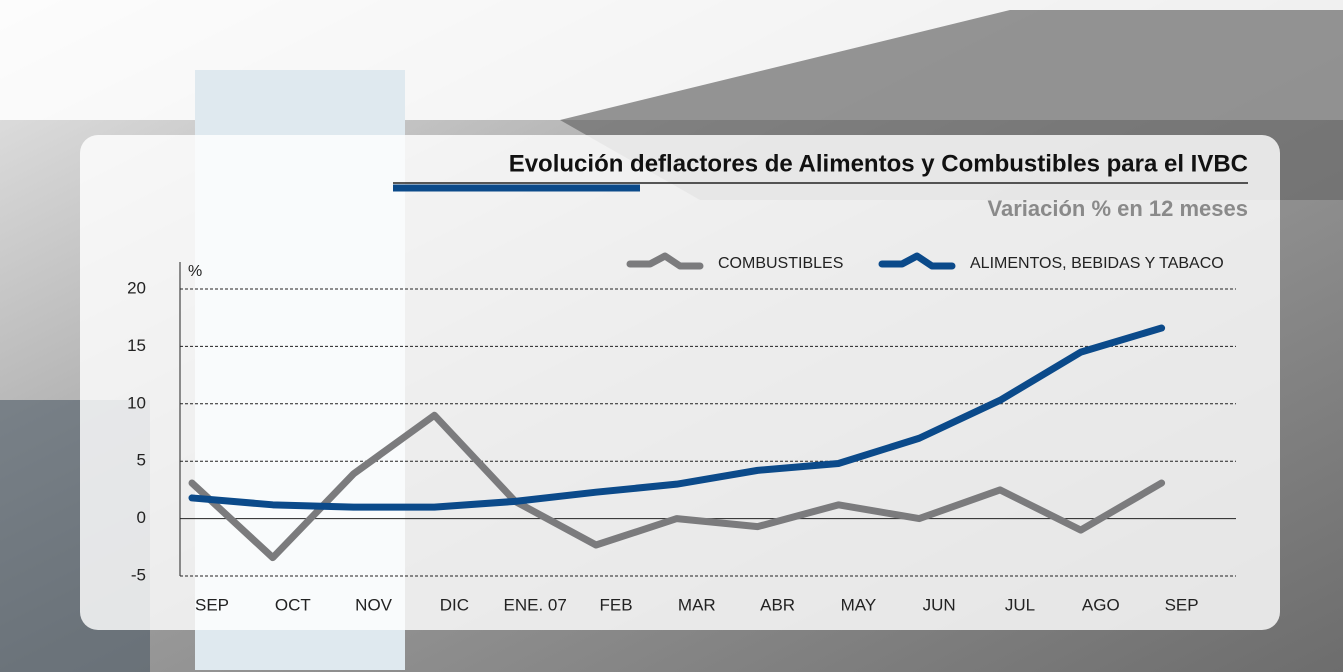  What do you see at coordinates (136, 402) in the screenshot?
I see `y-tick-label: 10` at bounding box center [136, 402].